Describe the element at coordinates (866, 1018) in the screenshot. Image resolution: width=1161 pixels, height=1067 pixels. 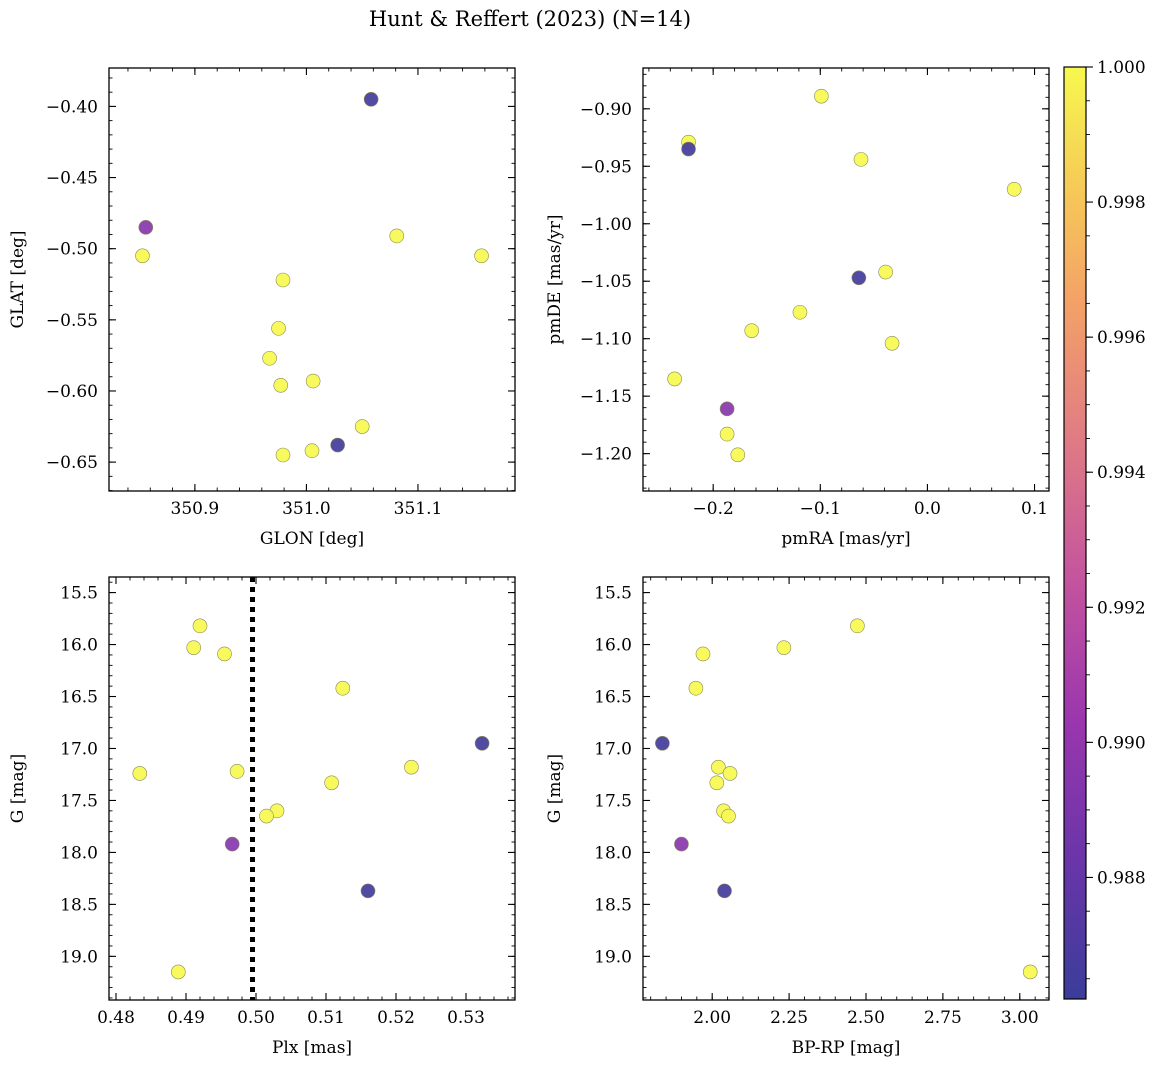
I see `x-tick-label: 2.50` at that location.